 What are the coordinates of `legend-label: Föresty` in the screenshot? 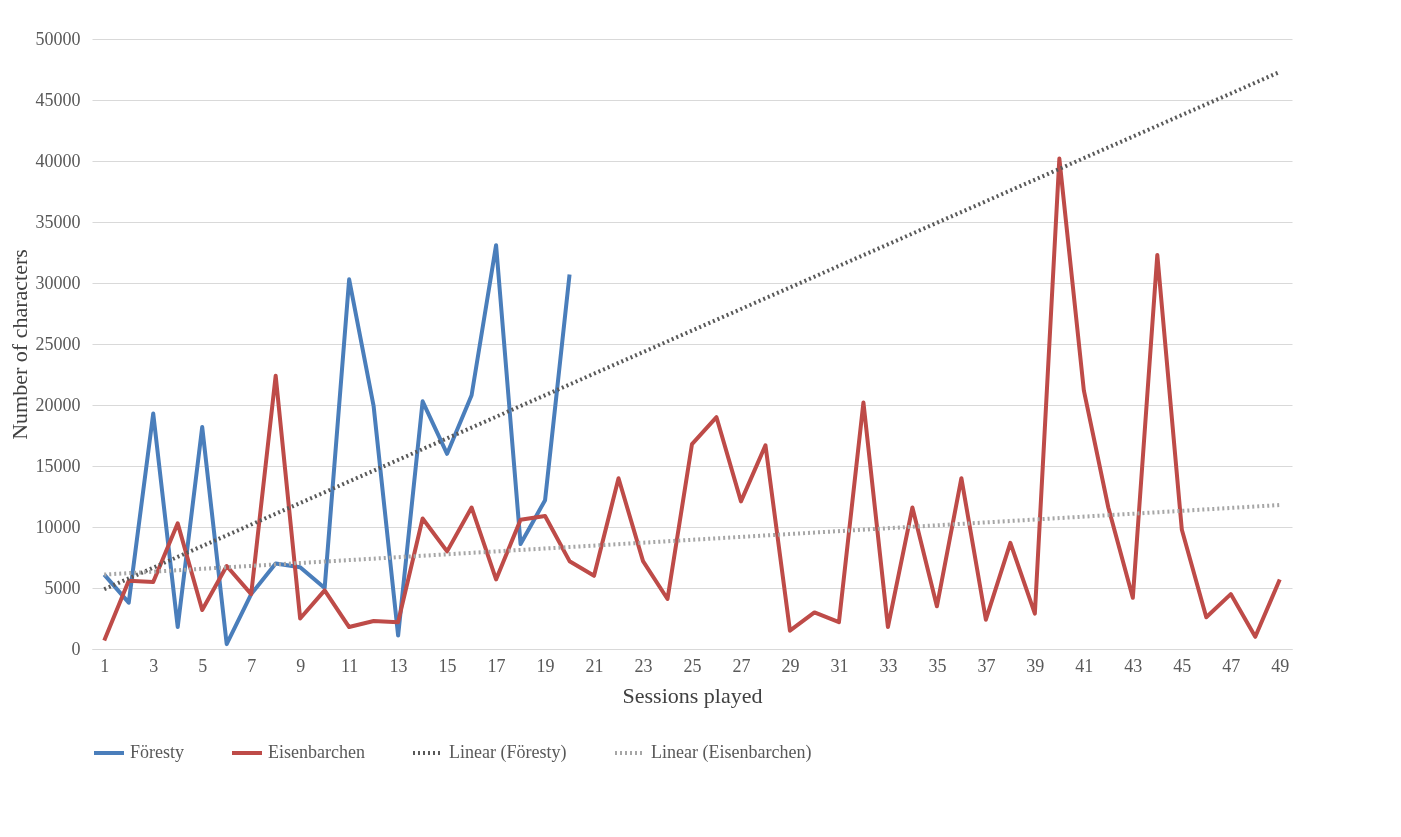 It's located at (157, 752).